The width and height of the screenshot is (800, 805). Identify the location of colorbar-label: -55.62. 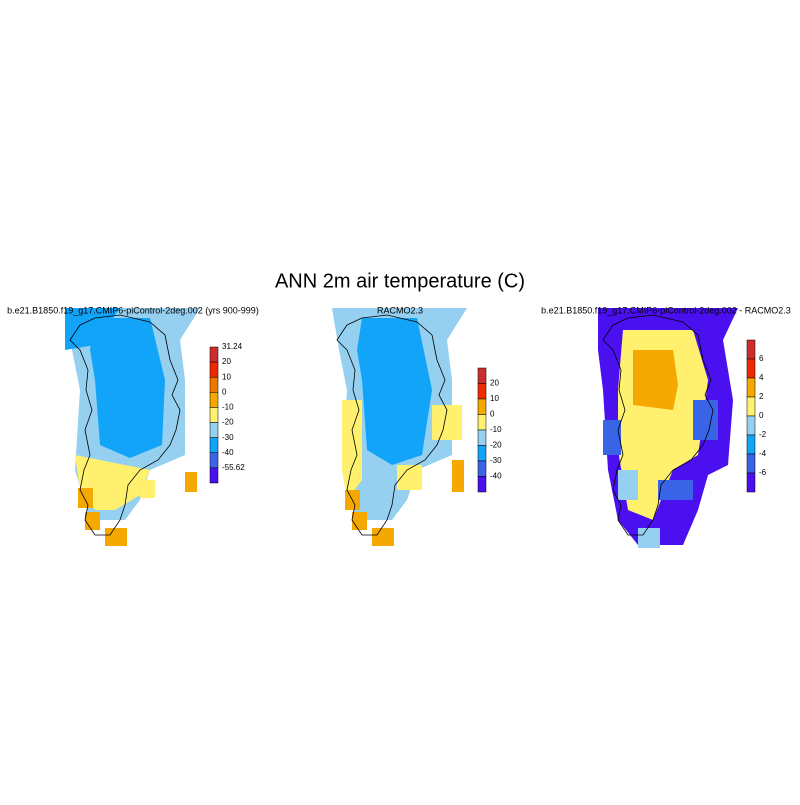
(233, 467).